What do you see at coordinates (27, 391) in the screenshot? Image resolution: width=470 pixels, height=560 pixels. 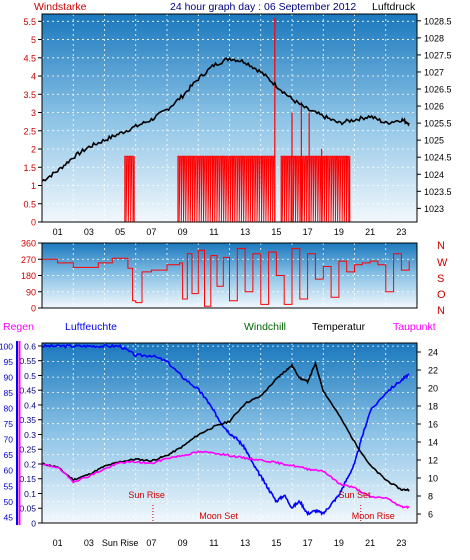 I see `regen-tick-label: 0.45` at bounding box center [27, 391].